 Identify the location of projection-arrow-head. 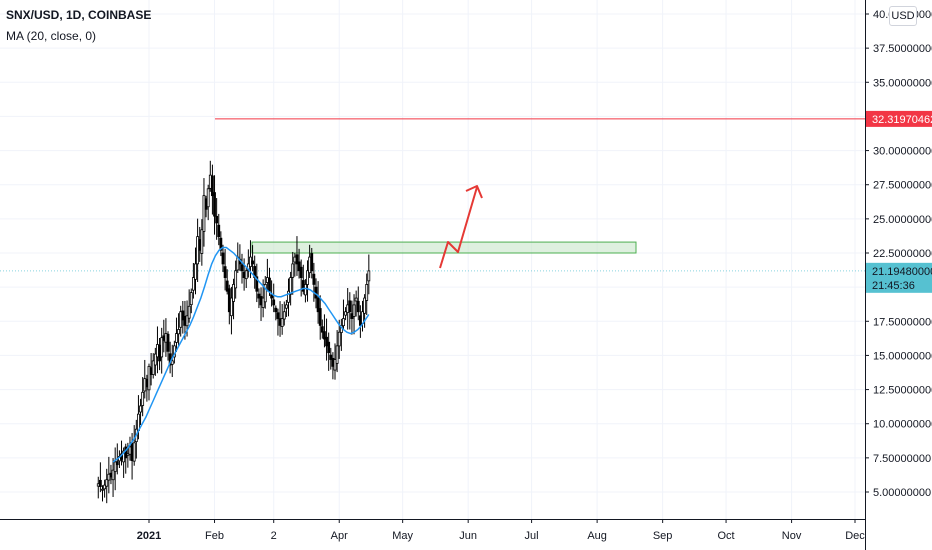
(474, 192).